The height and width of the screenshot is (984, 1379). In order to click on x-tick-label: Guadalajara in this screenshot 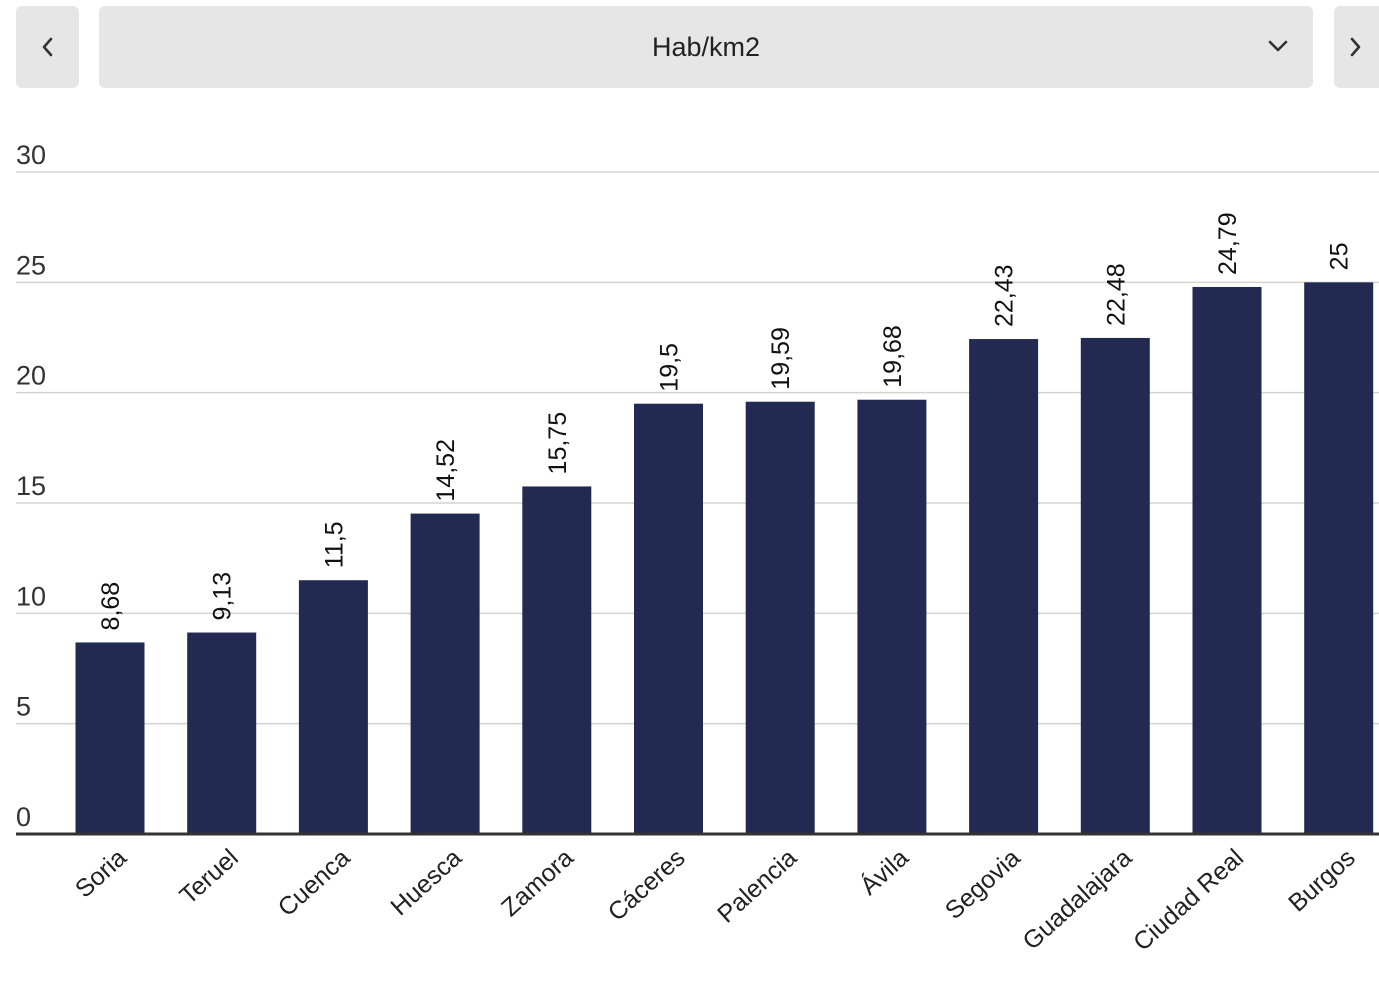, I will do `click(1077, 900)`.